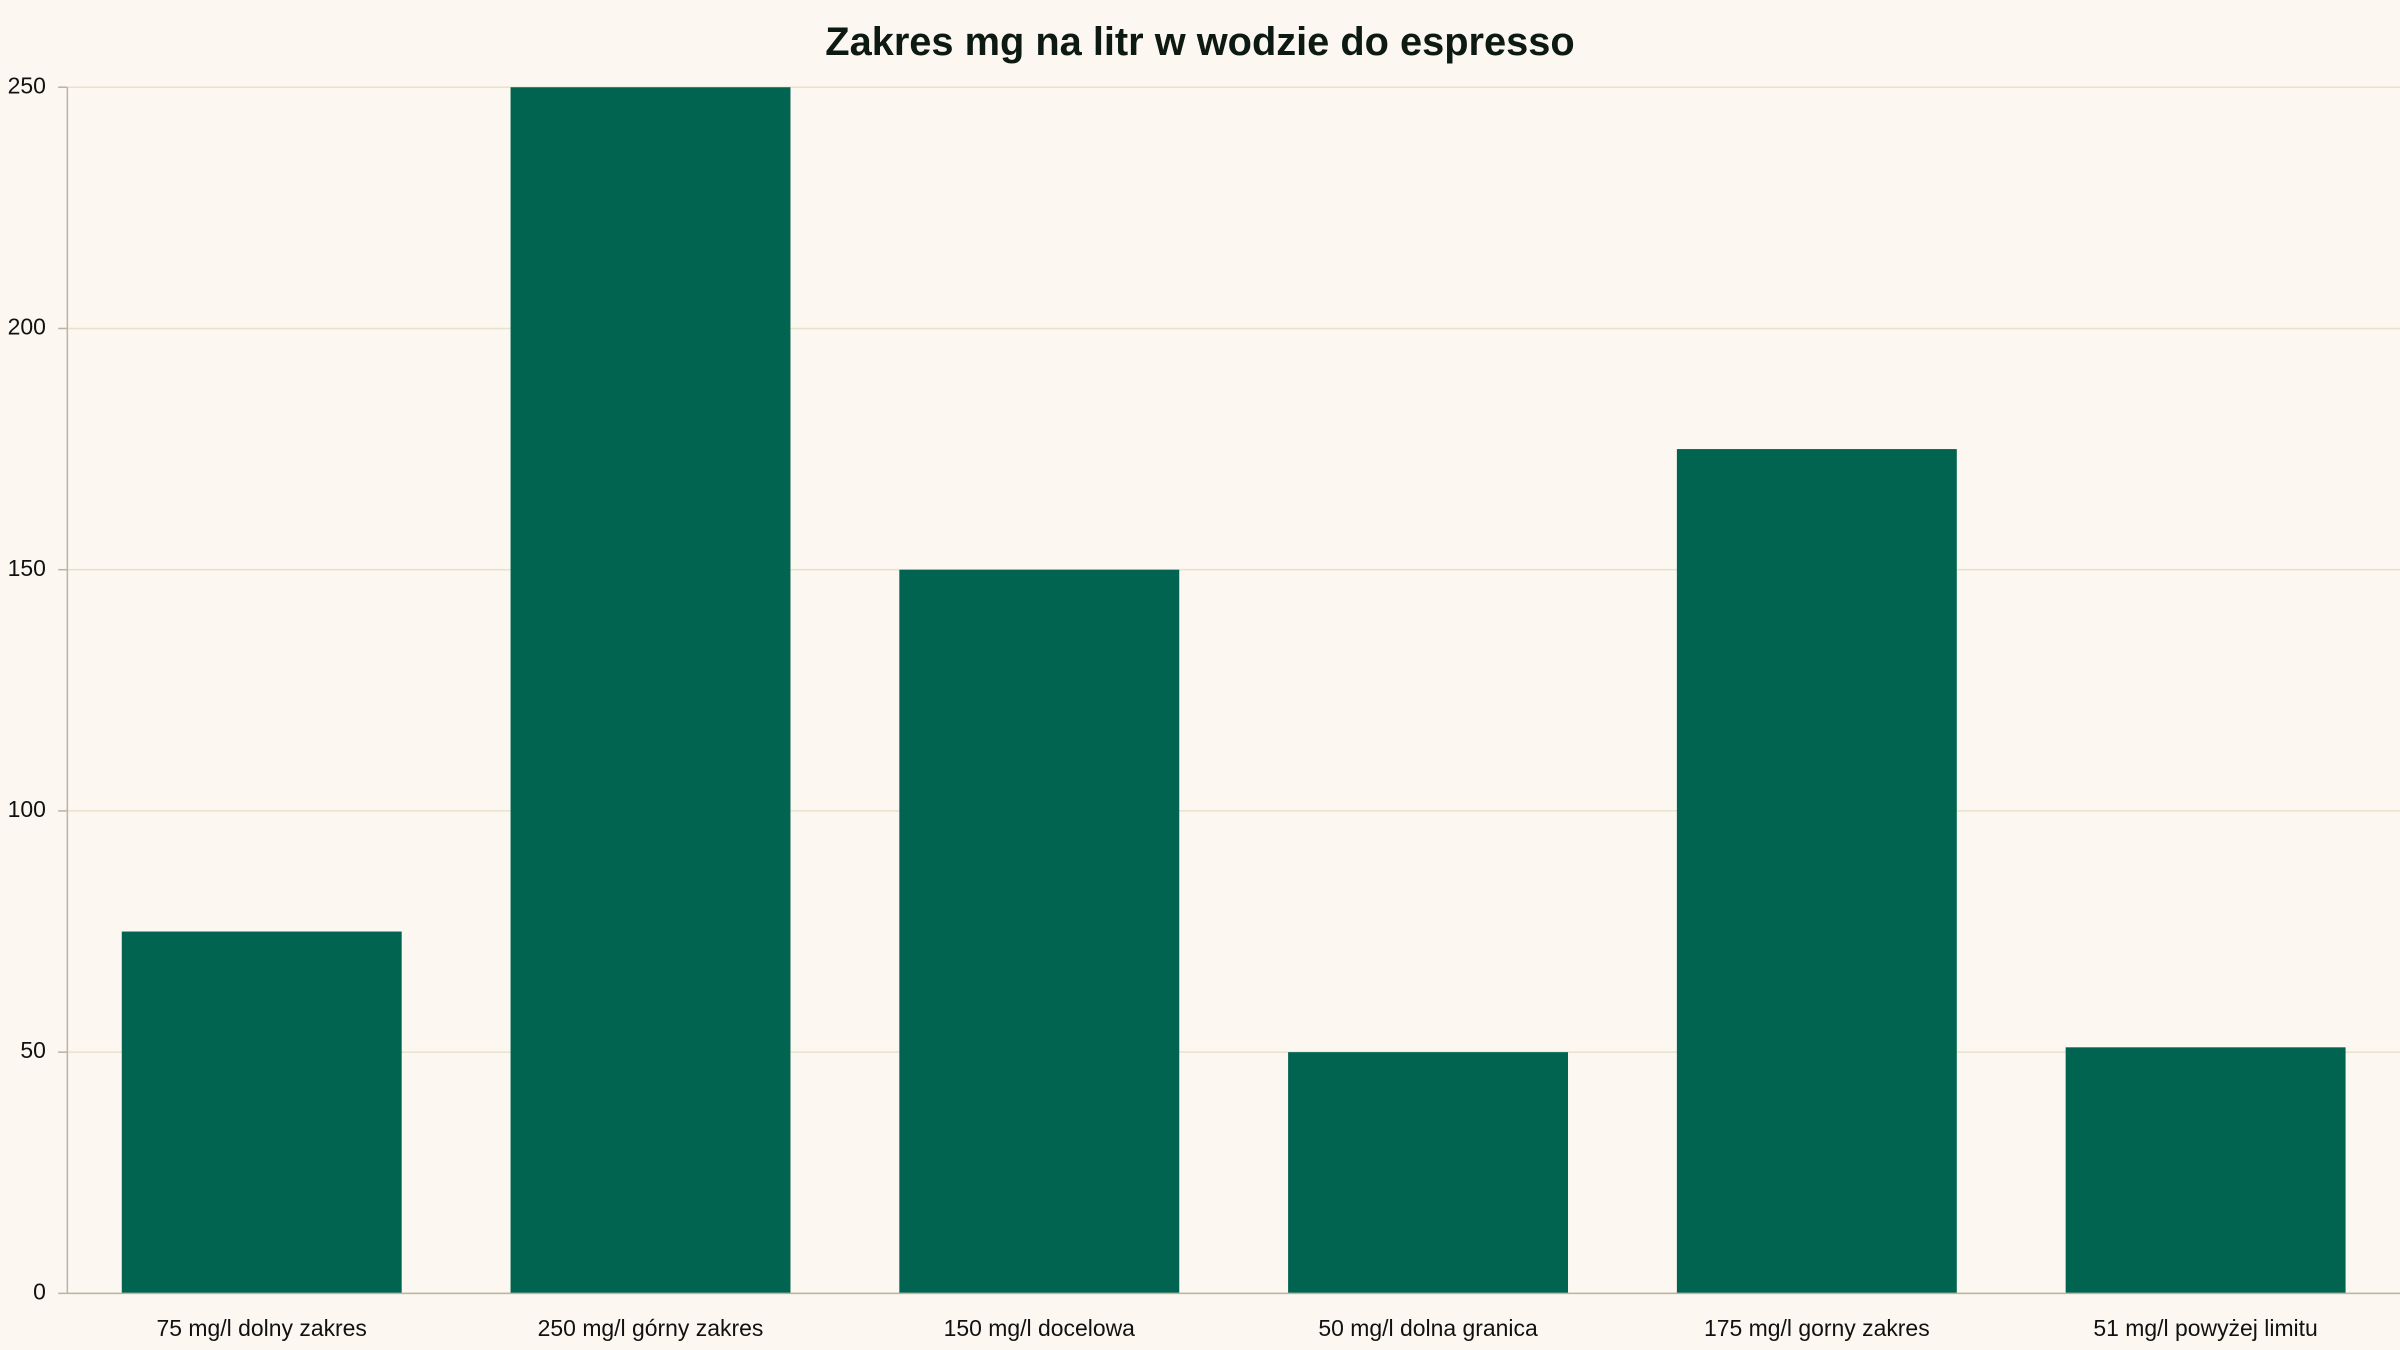 The image size is (2400, 1350). I want to click on chart-title: Zakres mg na litr w wodzie do espresso, so click(1199, 42).